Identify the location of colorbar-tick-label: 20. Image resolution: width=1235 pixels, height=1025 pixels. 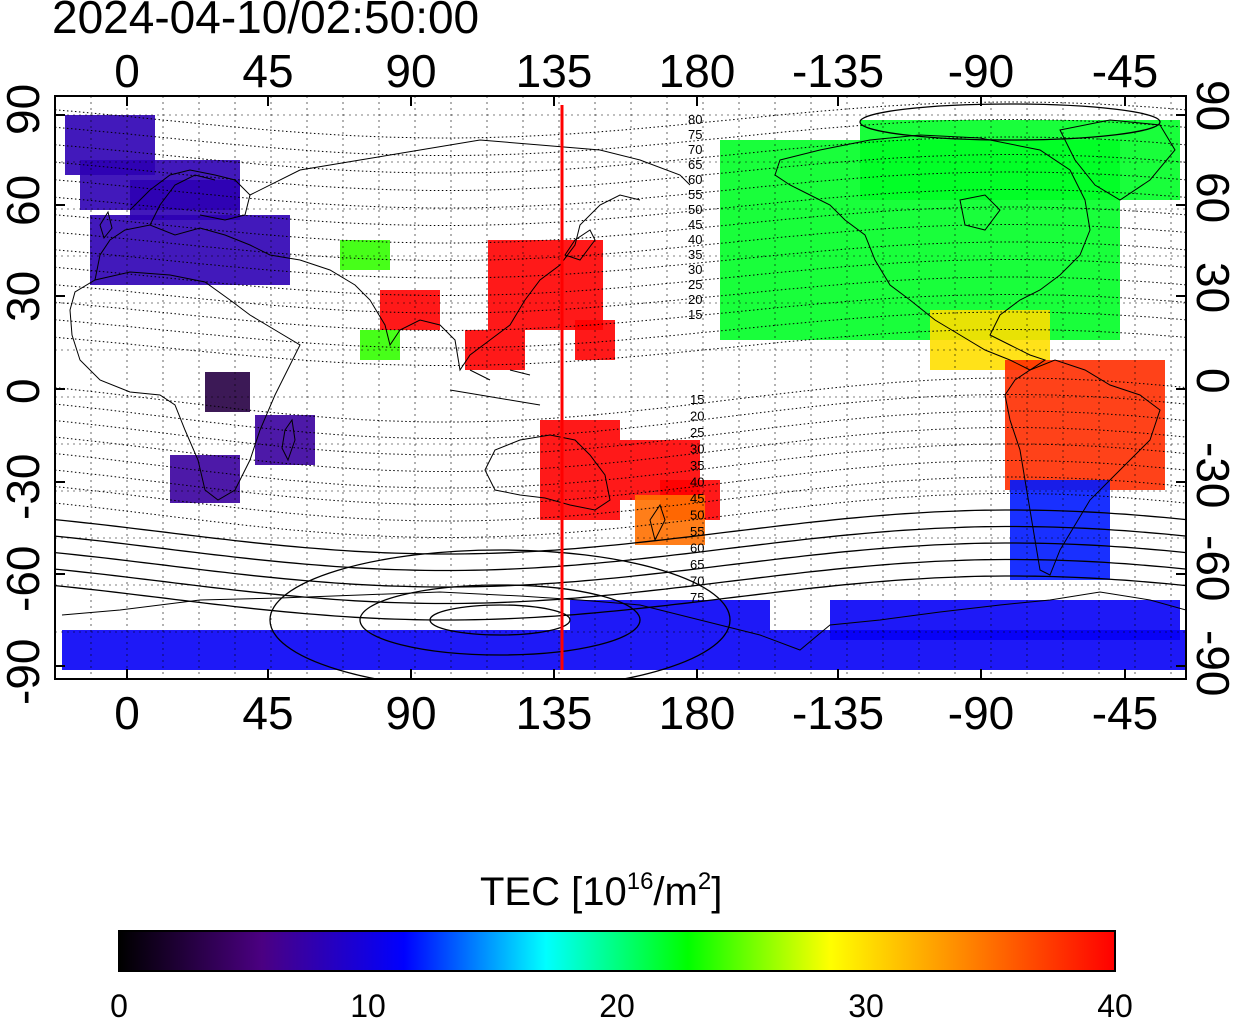
(617, 1006).